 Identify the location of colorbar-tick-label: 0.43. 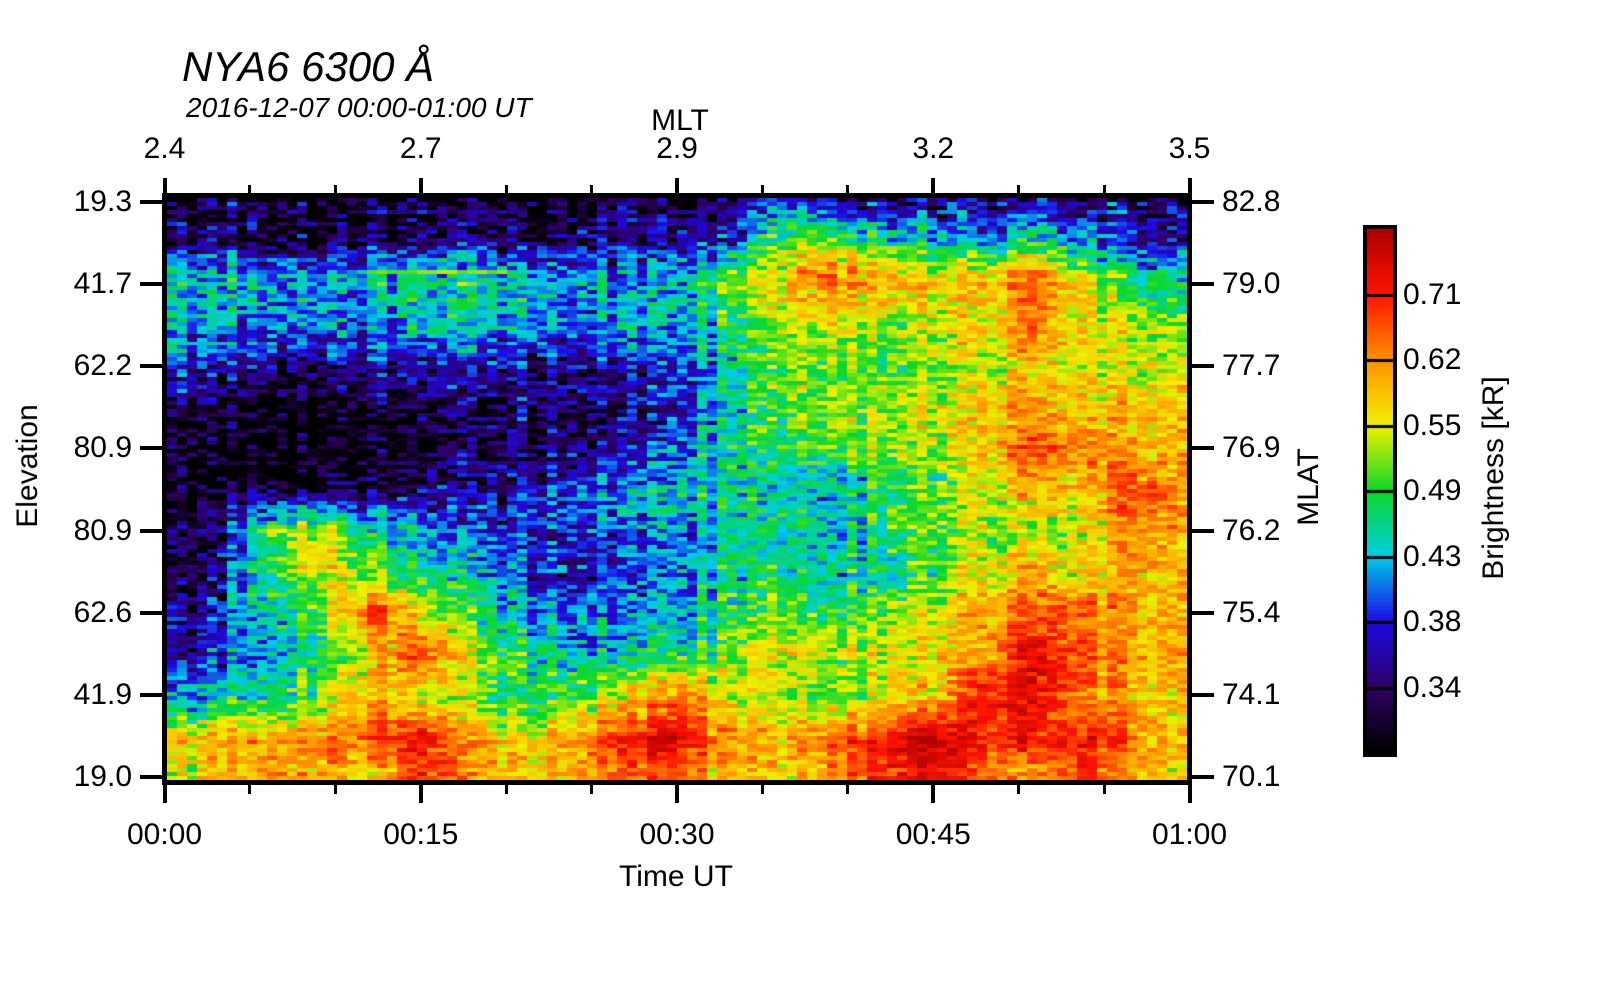
(1432, 556).